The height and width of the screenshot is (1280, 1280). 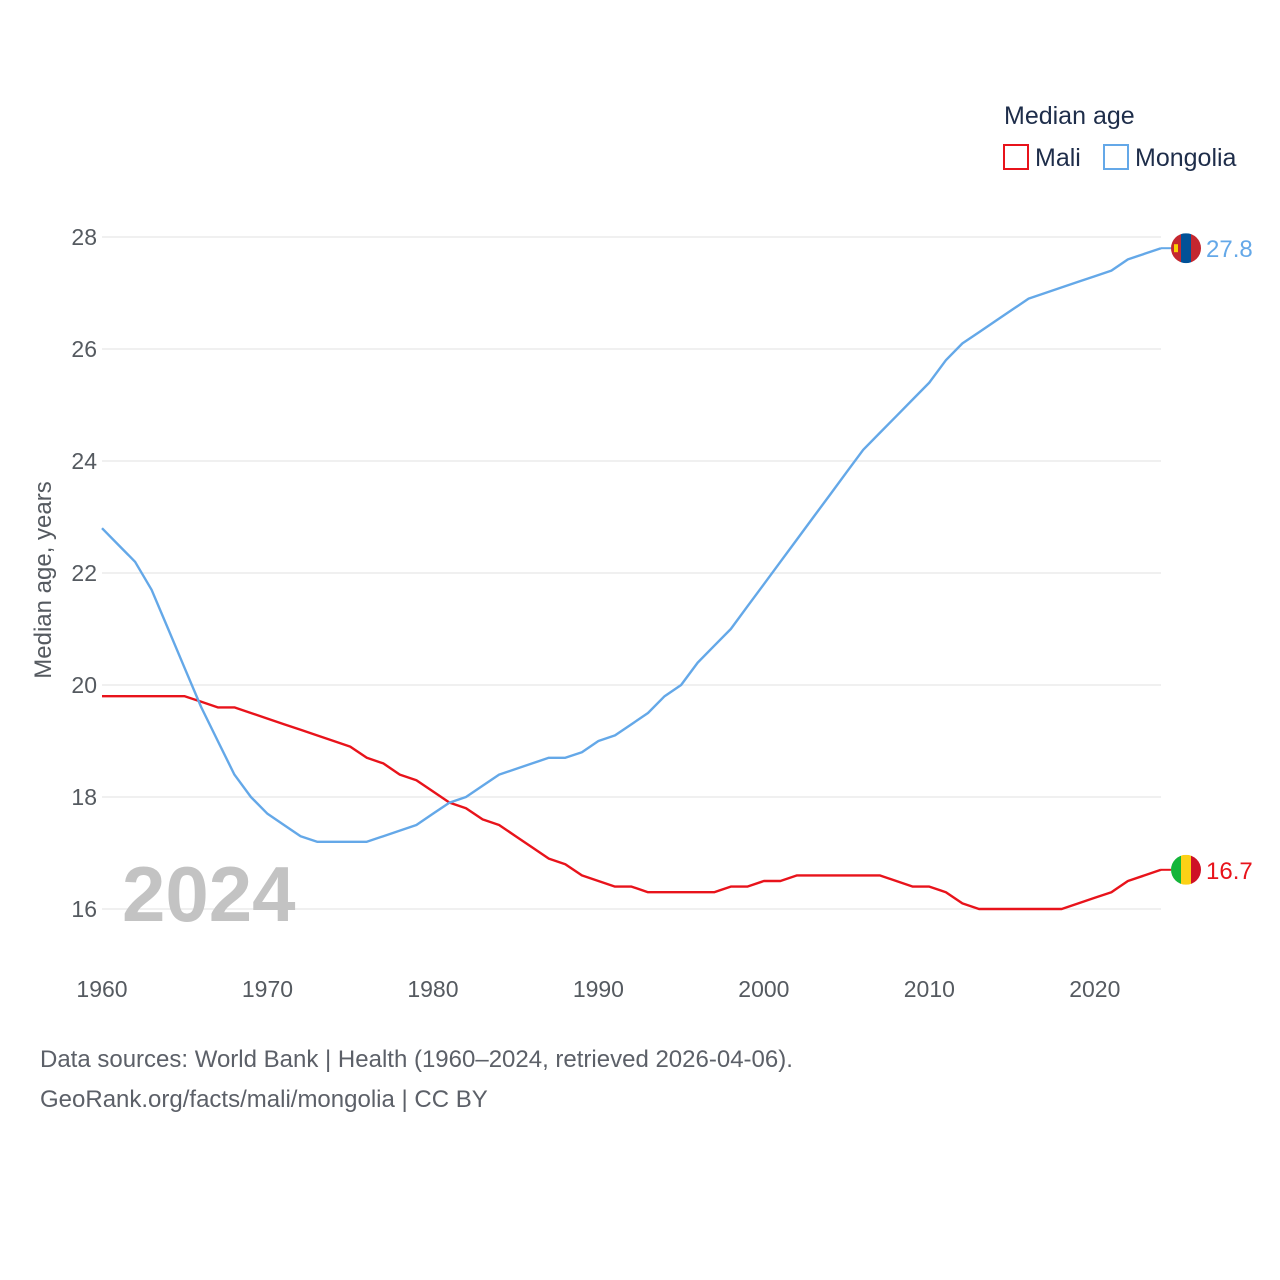 What do you see at coordinates (1229, 249) in the screenshot?
I see `end-value-label-mongolia: 27.8` at bounding box center [1229, 249].